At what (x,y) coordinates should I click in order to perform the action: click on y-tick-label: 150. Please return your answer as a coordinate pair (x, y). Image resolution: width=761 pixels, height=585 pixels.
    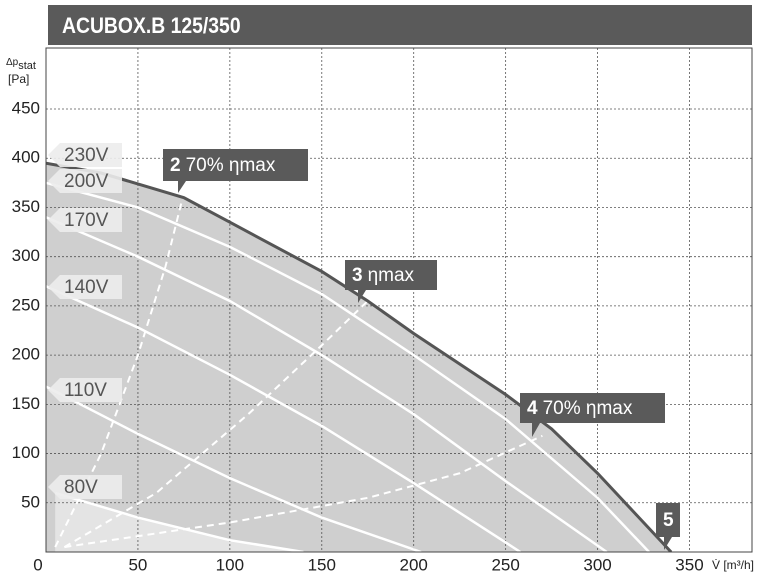
    Looking at the image, I should click on (26, 403).